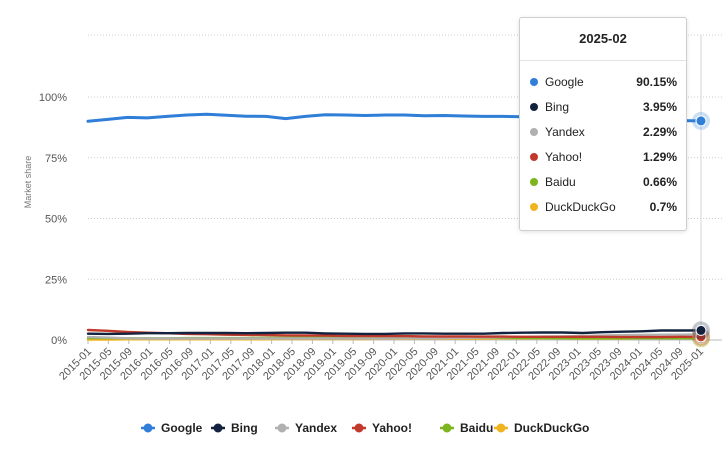 Image resolution: width=722 pixels, height=452 pixels. I want to click on tooltip-series-name: Yahoo!, so click(564, 157).